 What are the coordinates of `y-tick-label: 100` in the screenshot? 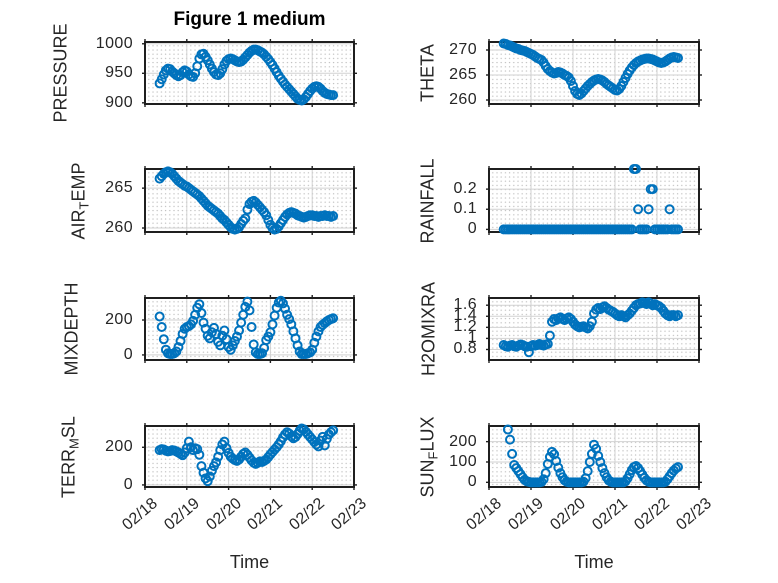 It's located at (463, 461).